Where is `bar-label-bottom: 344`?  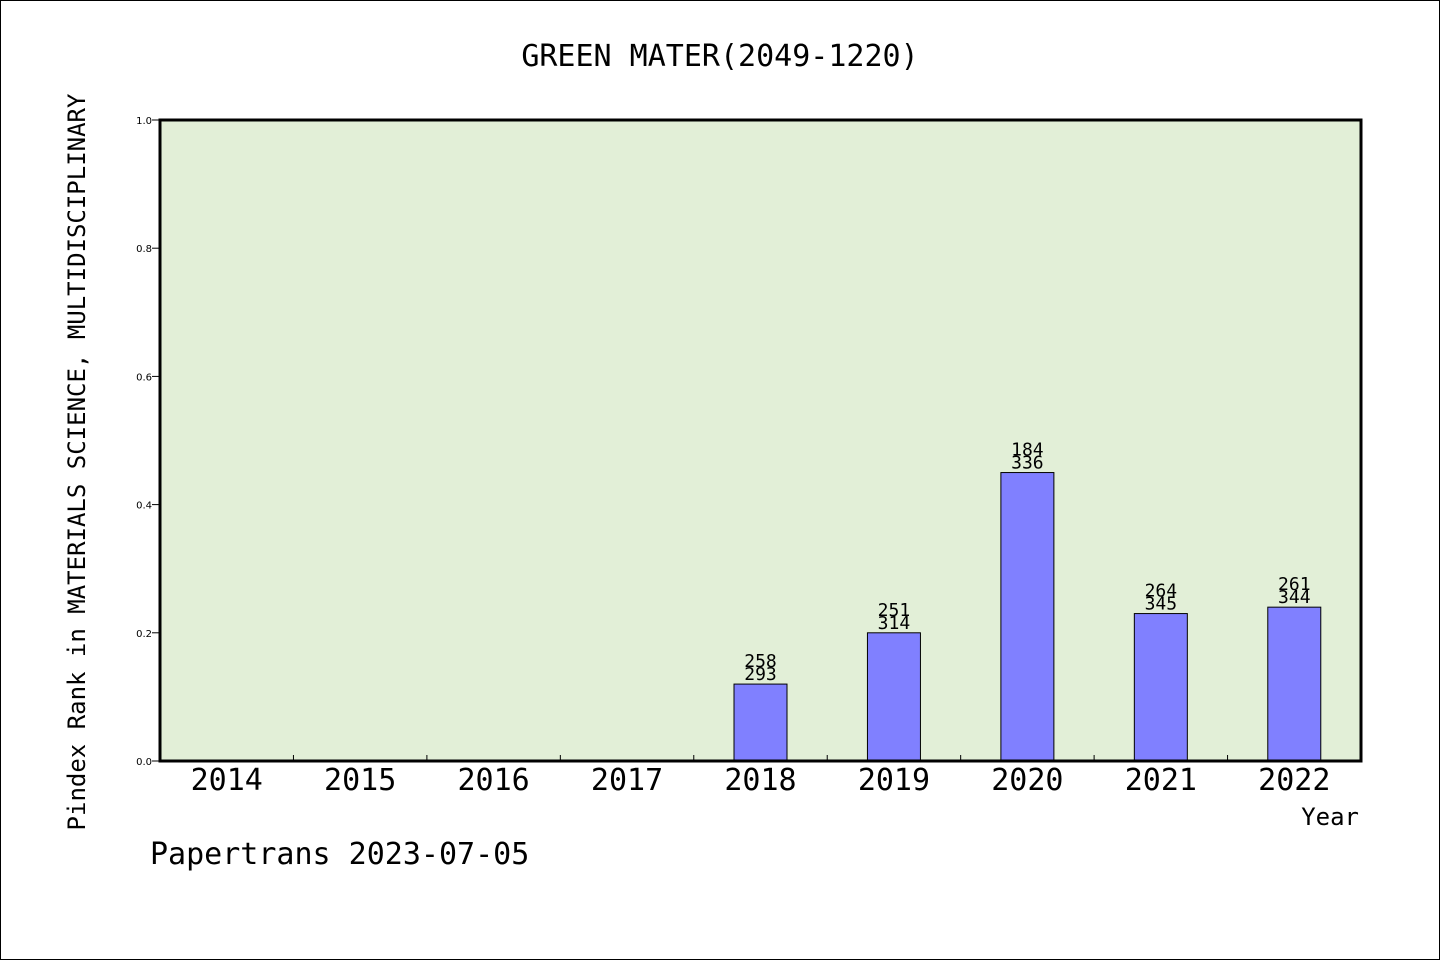
bar-label-bottom: 344 is located at coordinates (1294, 597).